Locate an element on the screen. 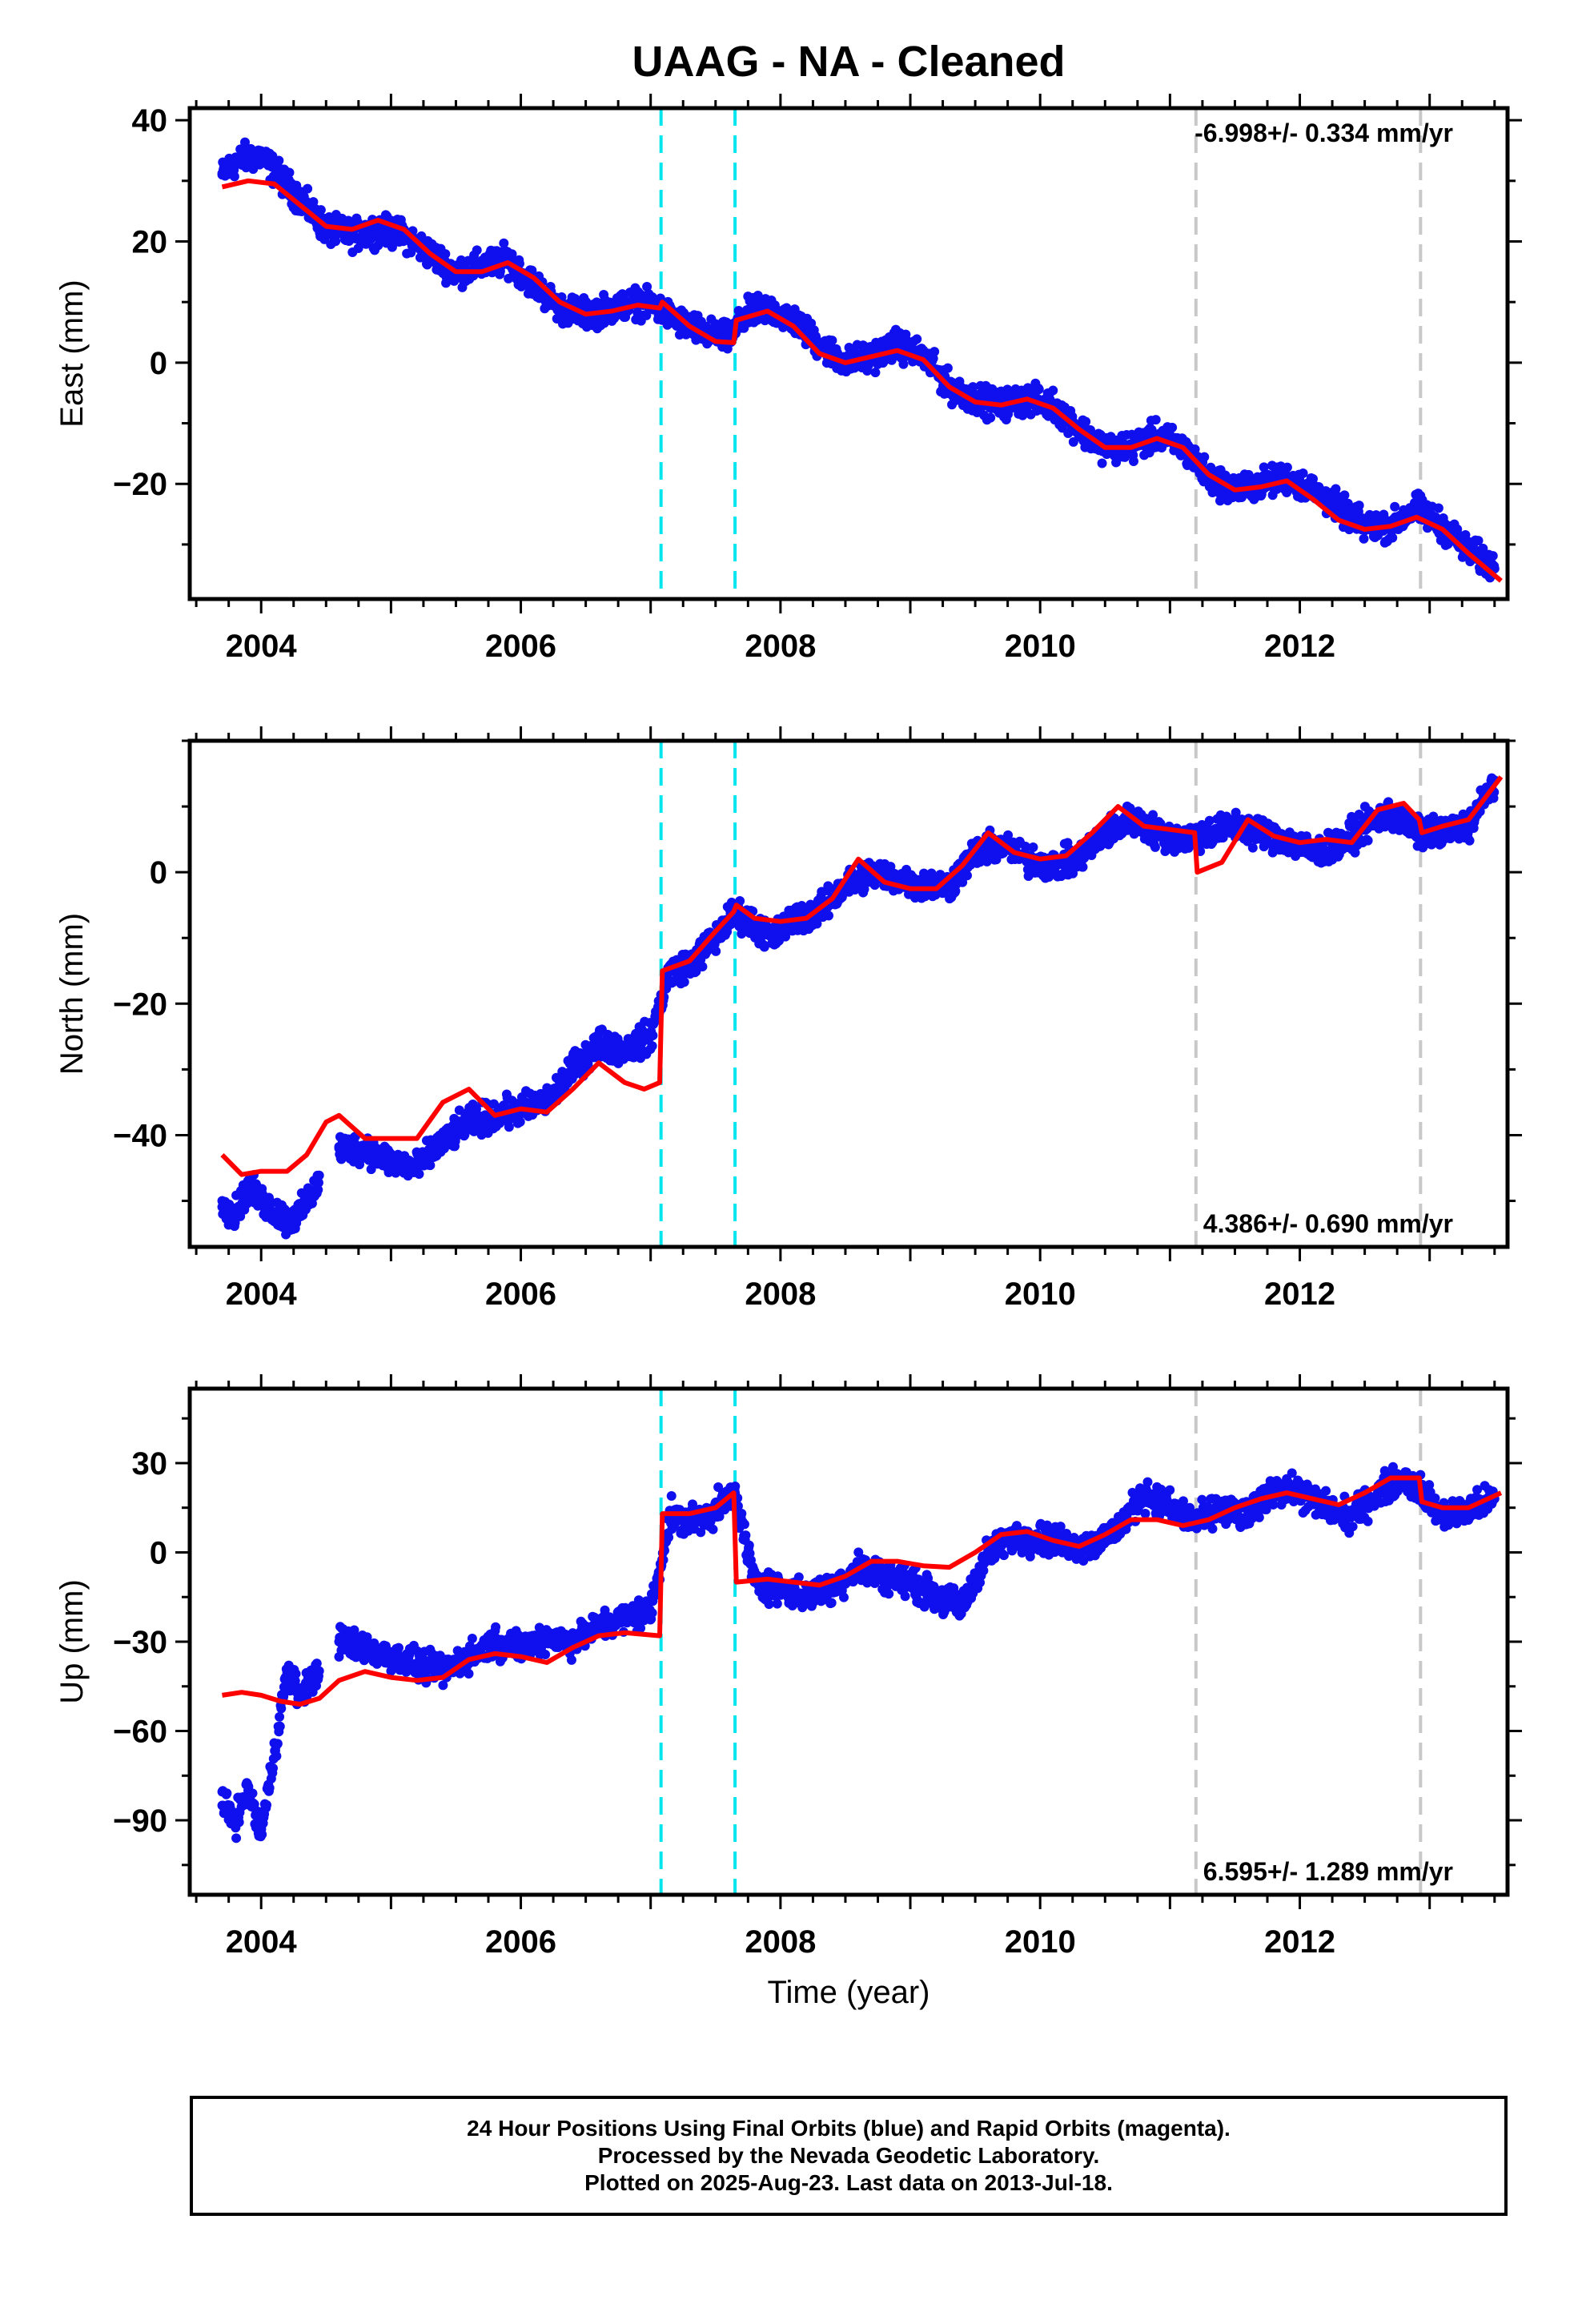 Image resolution: width=1582 pixels, height=2324 pixels. east-x-tick-label: 2012 is located at coordinates (1300, 646).